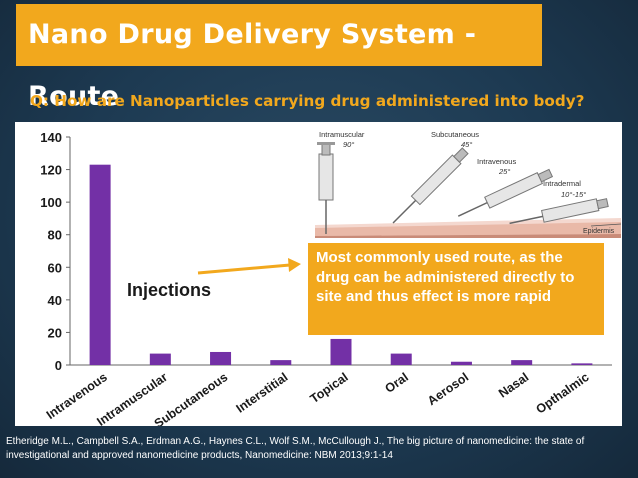  I want to click on arrow-line, so click(244, 269).